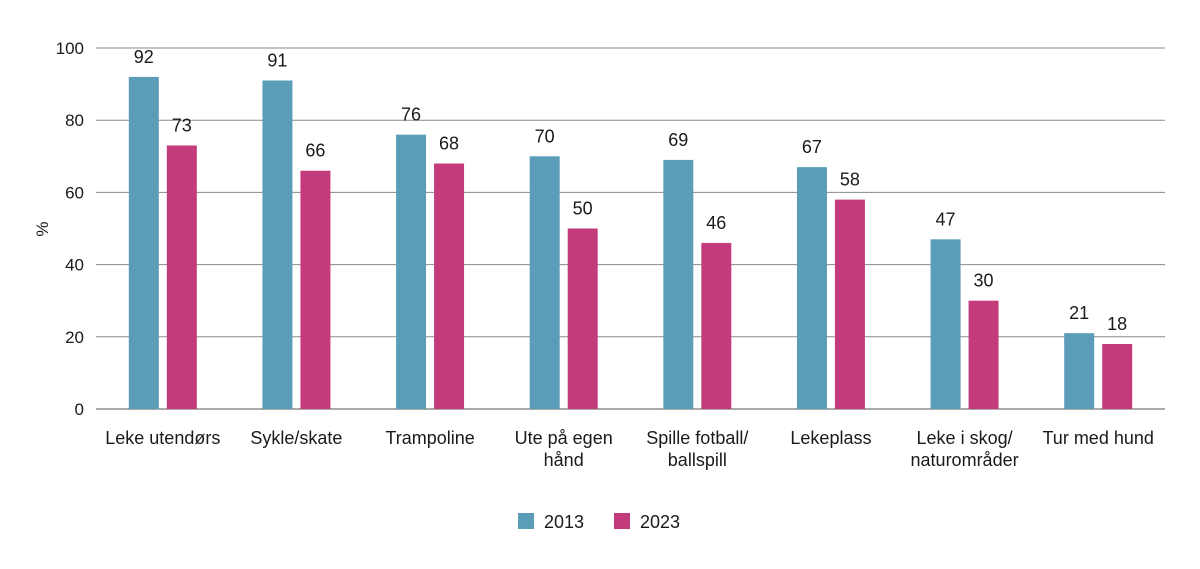 The width and height of the screenshot is (1200, 569). I want to click on data-label: 50, so click(583, 209).